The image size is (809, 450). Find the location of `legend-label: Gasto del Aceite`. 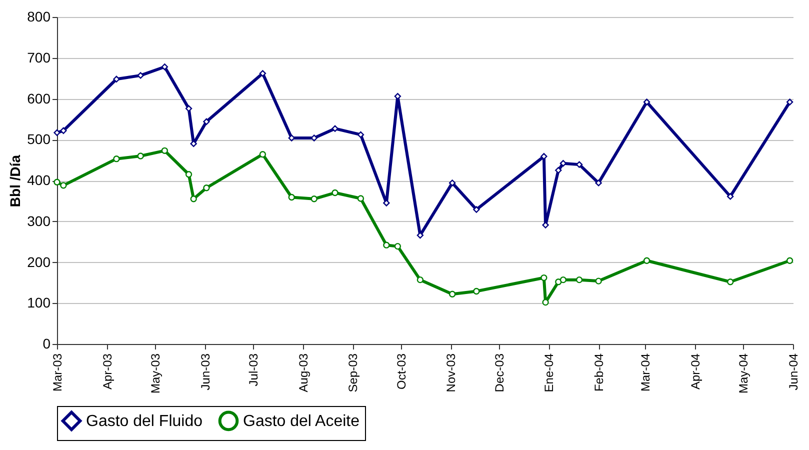

legend-label: Gasto del Aceite is located at coordinates (301, 421).